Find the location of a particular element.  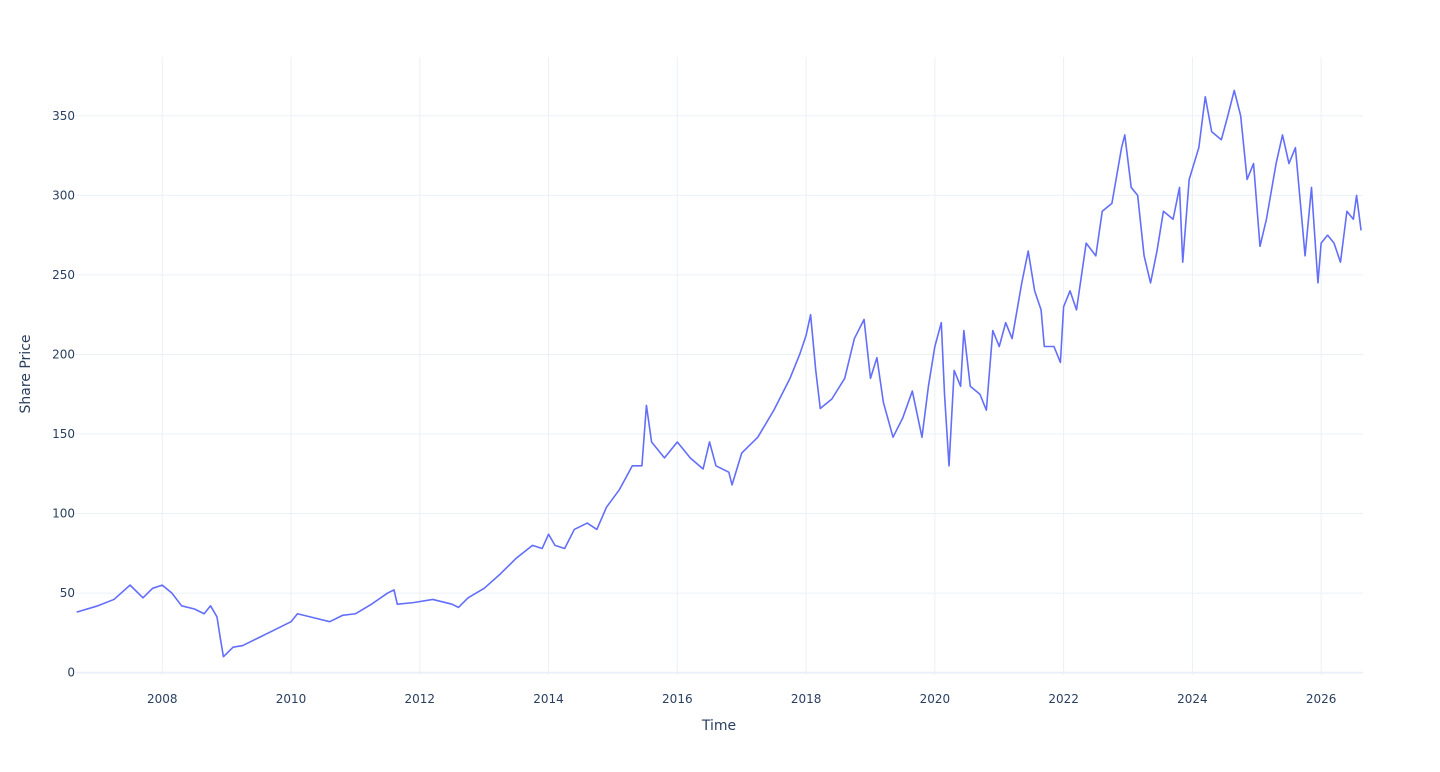

x-tick-label: 2024 is located at coordinates (1192, 699).